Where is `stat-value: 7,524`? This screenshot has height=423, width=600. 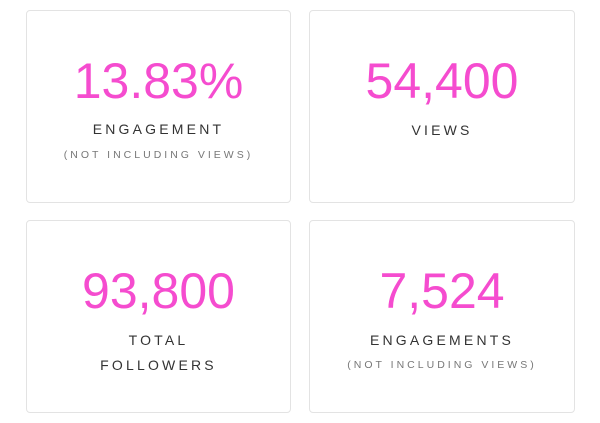
stat-value: 7,524 is located at coordinates (442, 291).